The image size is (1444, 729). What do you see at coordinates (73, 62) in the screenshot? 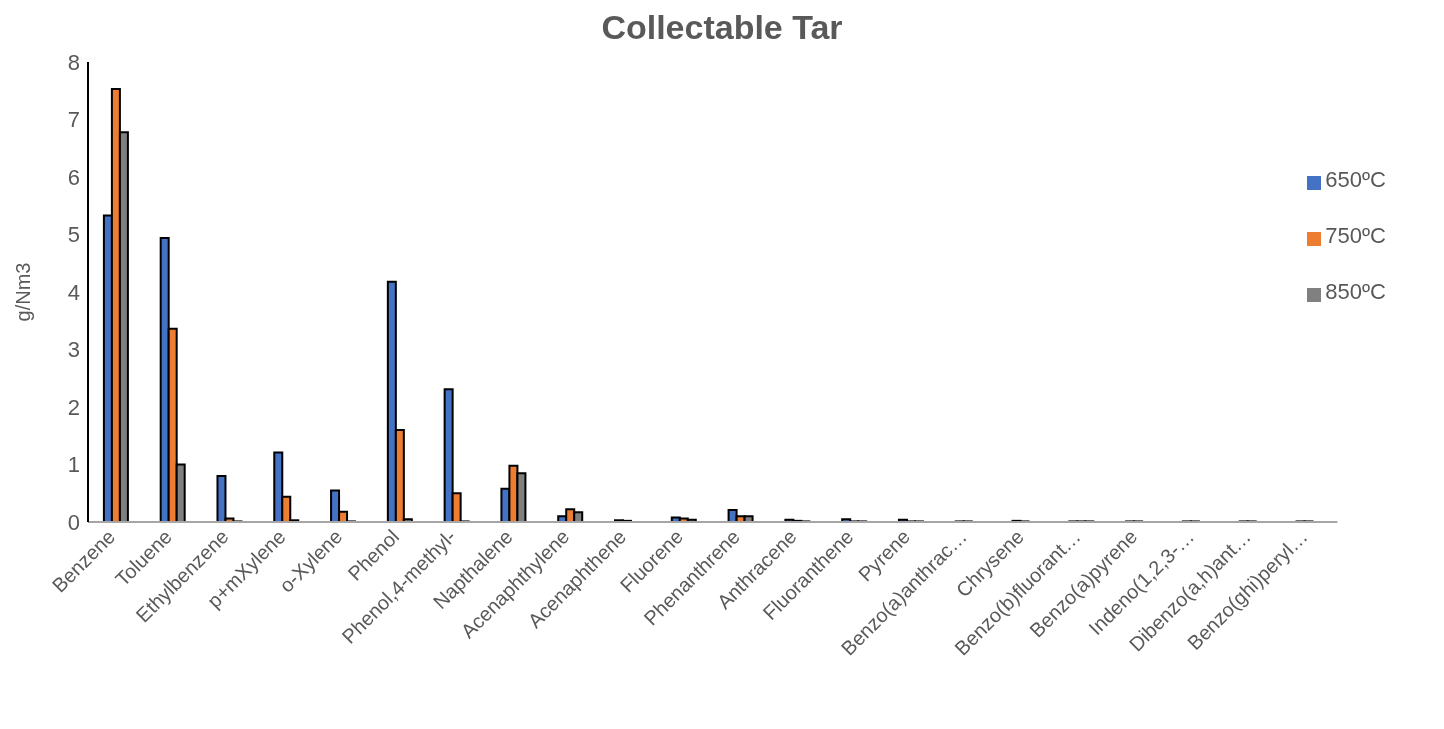
I see `y-tick-label: 8` at bounding box center [73, 62].